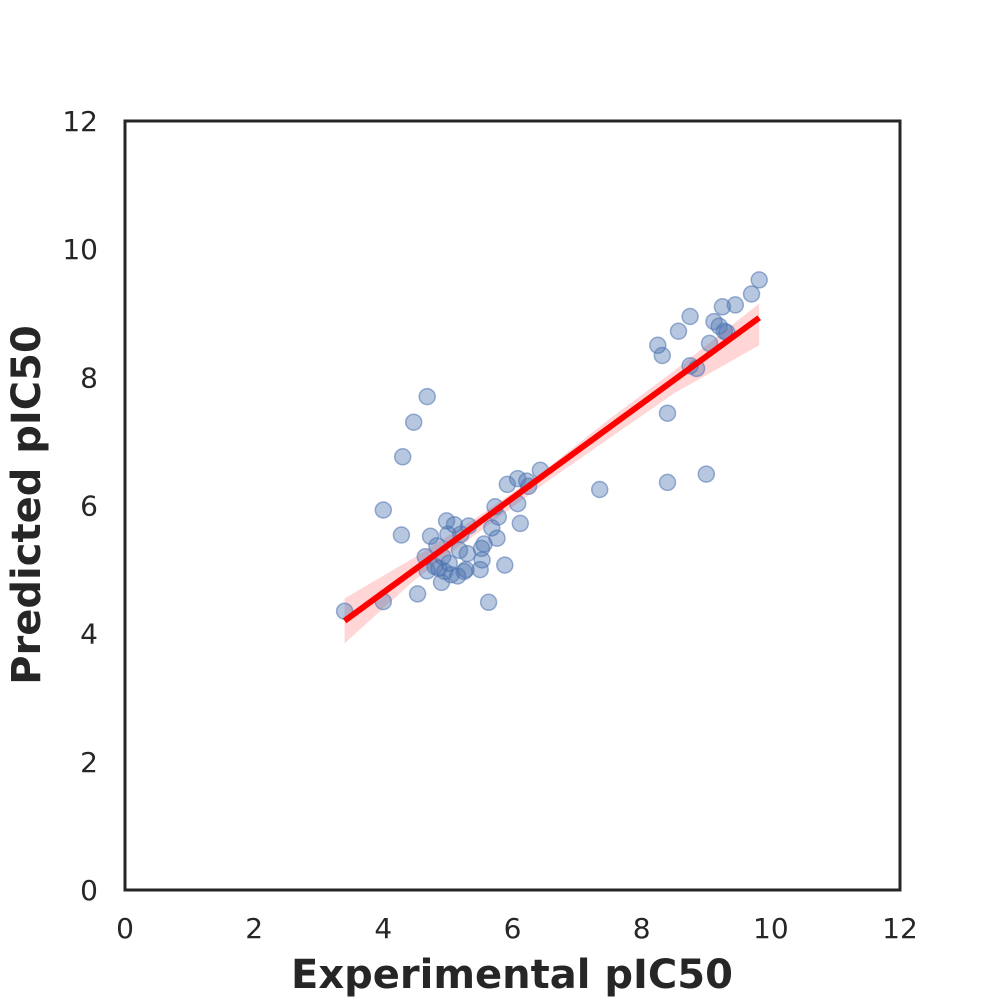 This screenshot has height=1000, width=1000. I want to click on x-tick-label: 0, so click(125, 928).